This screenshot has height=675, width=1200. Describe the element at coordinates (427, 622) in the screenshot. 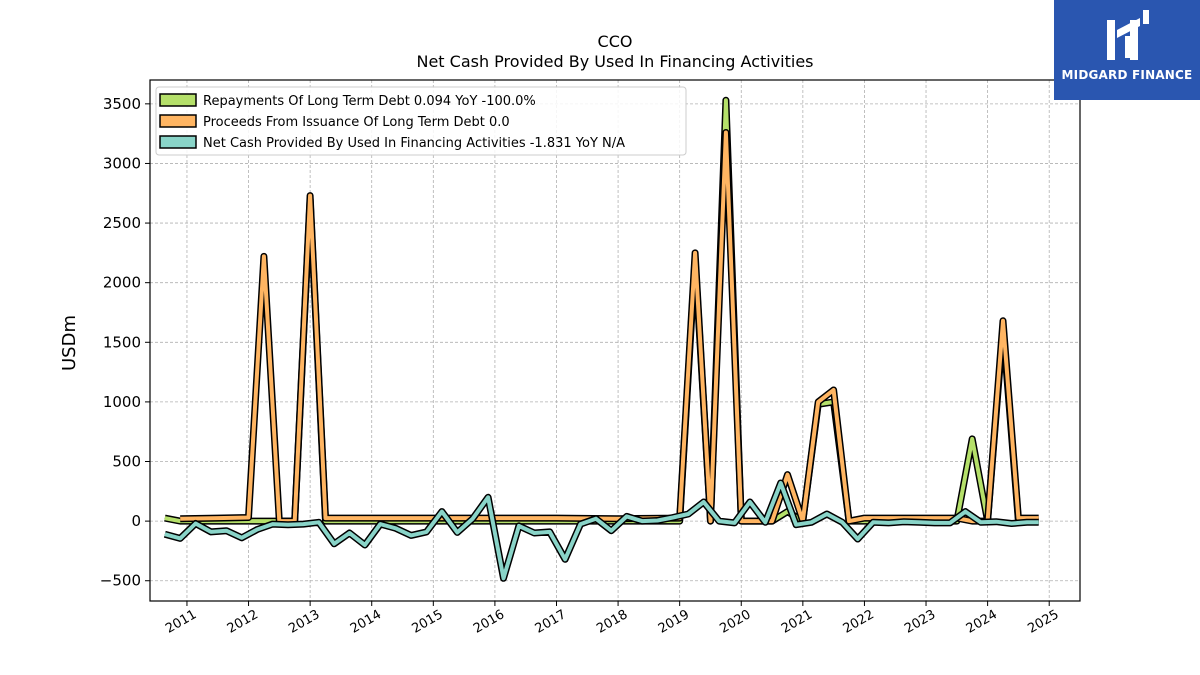

I see `x-tick-label: 2015` at that location.